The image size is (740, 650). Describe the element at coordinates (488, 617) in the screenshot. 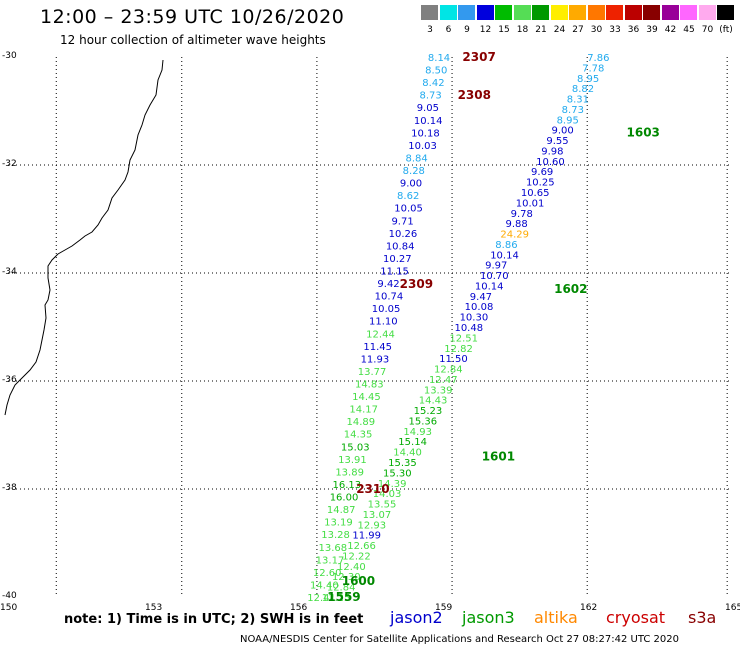

I see `legend-item: jason3` at that location.